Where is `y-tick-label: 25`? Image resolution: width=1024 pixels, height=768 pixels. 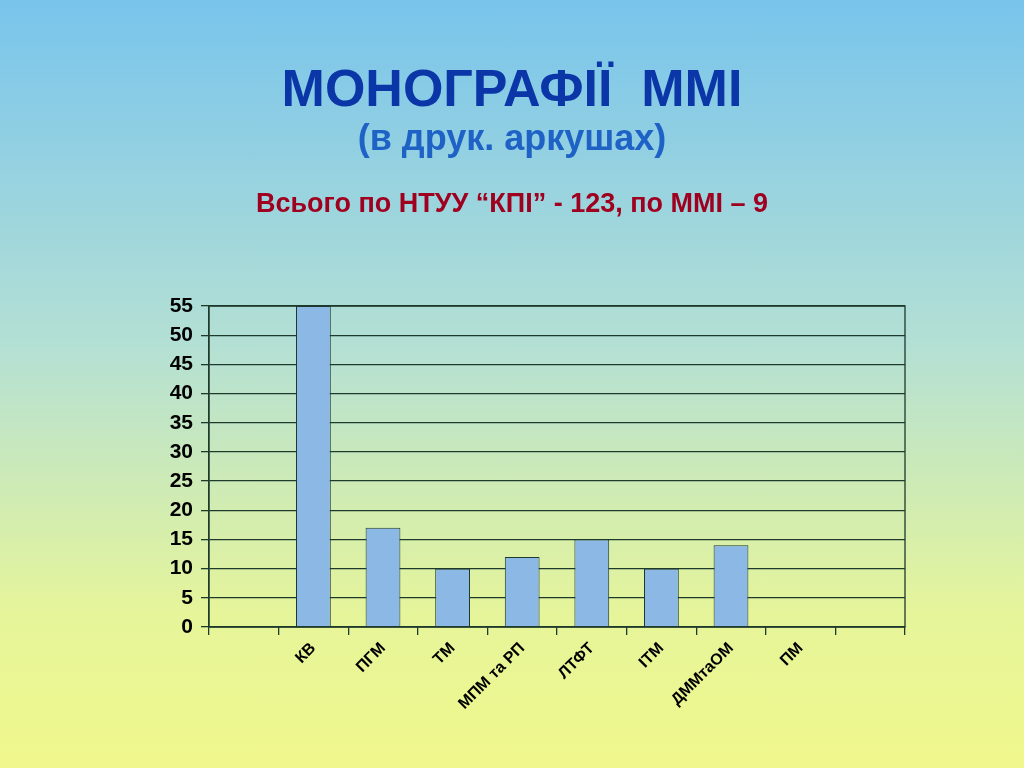 y-tick-label: 25 is located at coordinates (181, 479).